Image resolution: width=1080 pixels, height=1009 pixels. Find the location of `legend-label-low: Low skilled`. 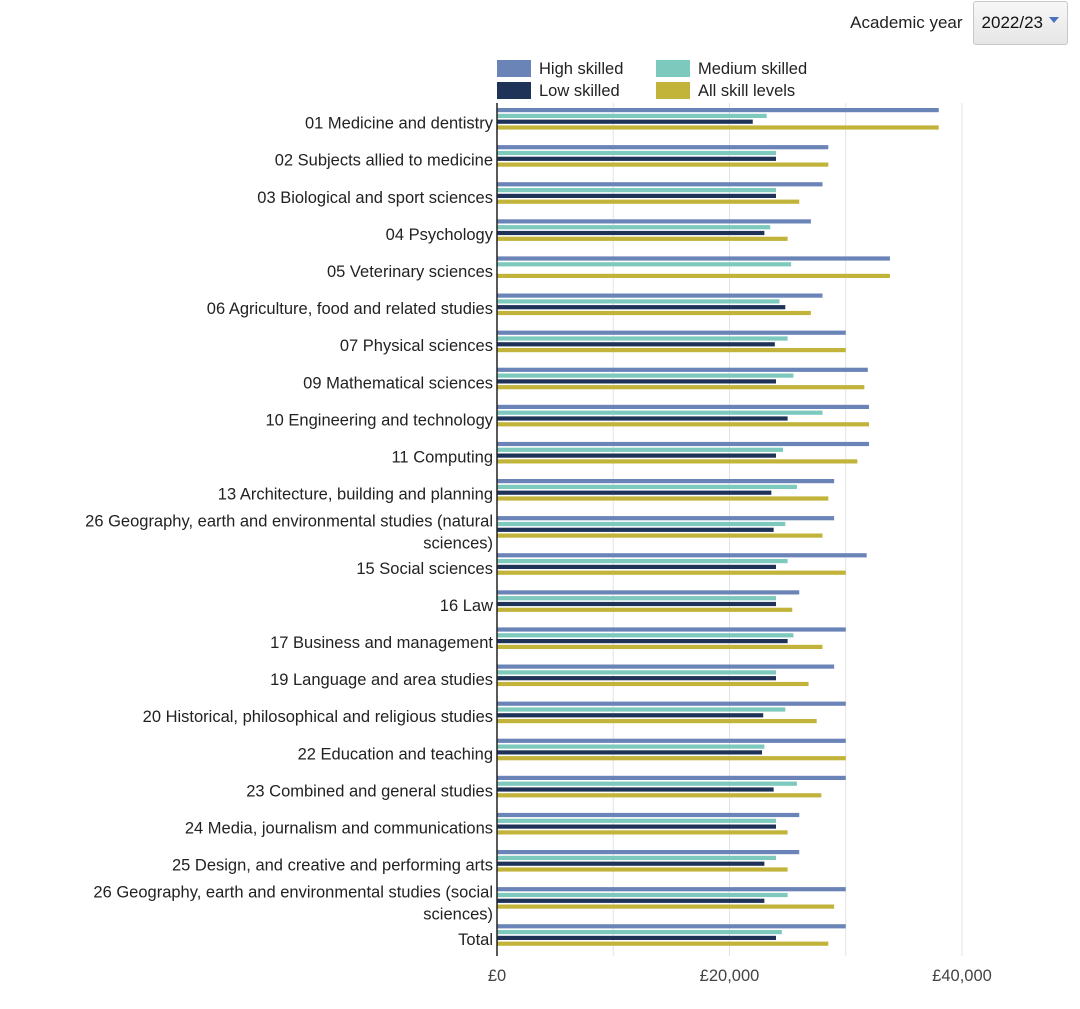

legend-label-low: Low skilled is located at coordinates (579, 91).